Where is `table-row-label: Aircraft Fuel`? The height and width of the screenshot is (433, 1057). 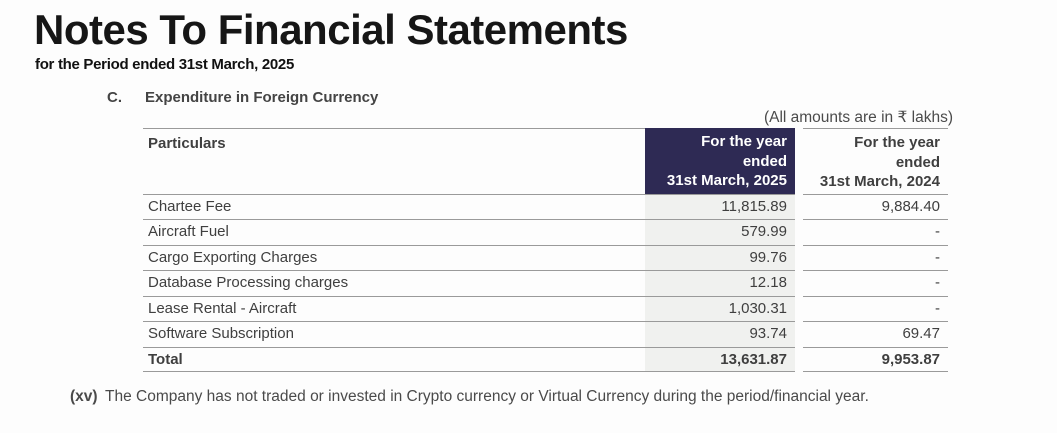
table-row-label: Aircraft Fuel is located at coordinates (394, 232).